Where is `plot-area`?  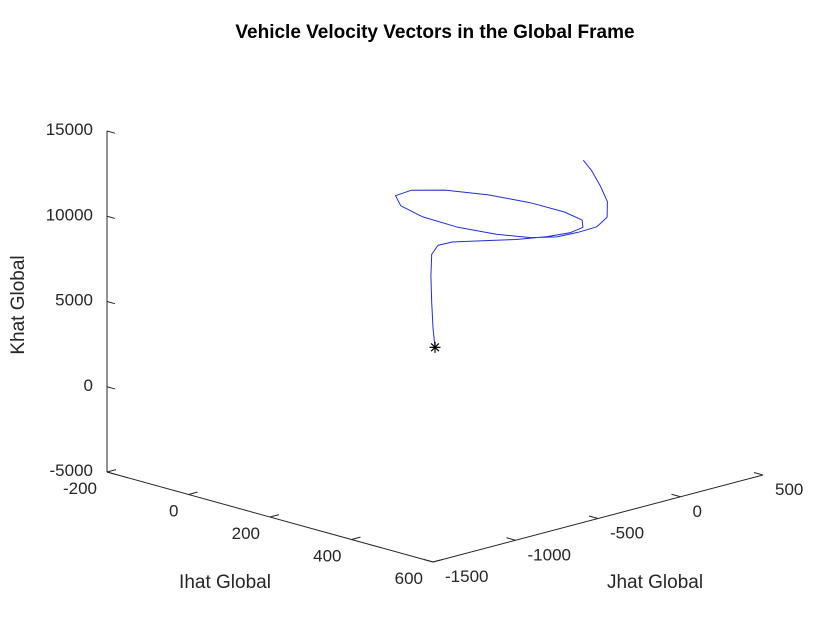
plot-area is located at coordinates (501, 256).